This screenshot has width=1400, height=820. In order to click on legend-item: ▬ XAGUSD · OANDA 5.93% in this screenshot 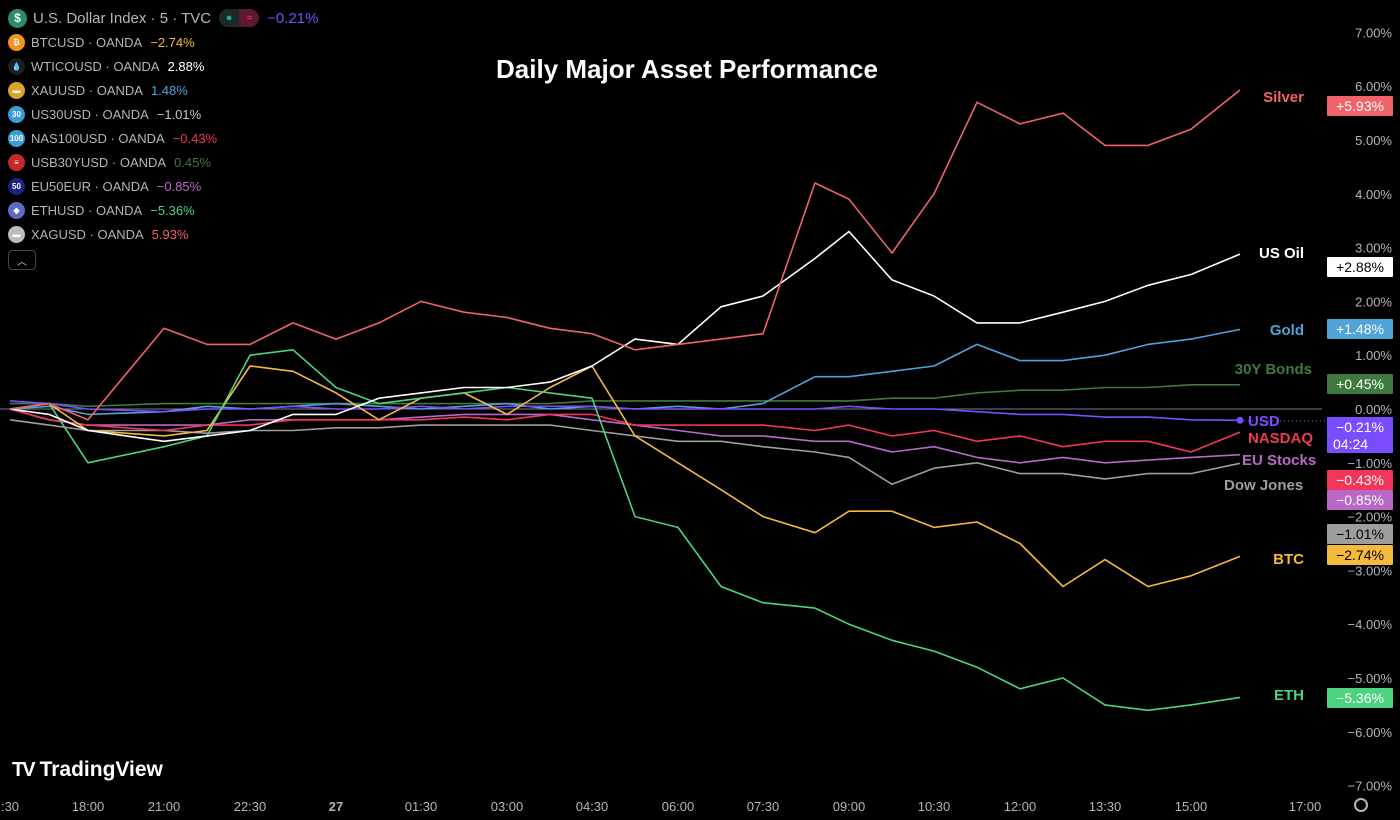, I will do `click(163, 234)`.